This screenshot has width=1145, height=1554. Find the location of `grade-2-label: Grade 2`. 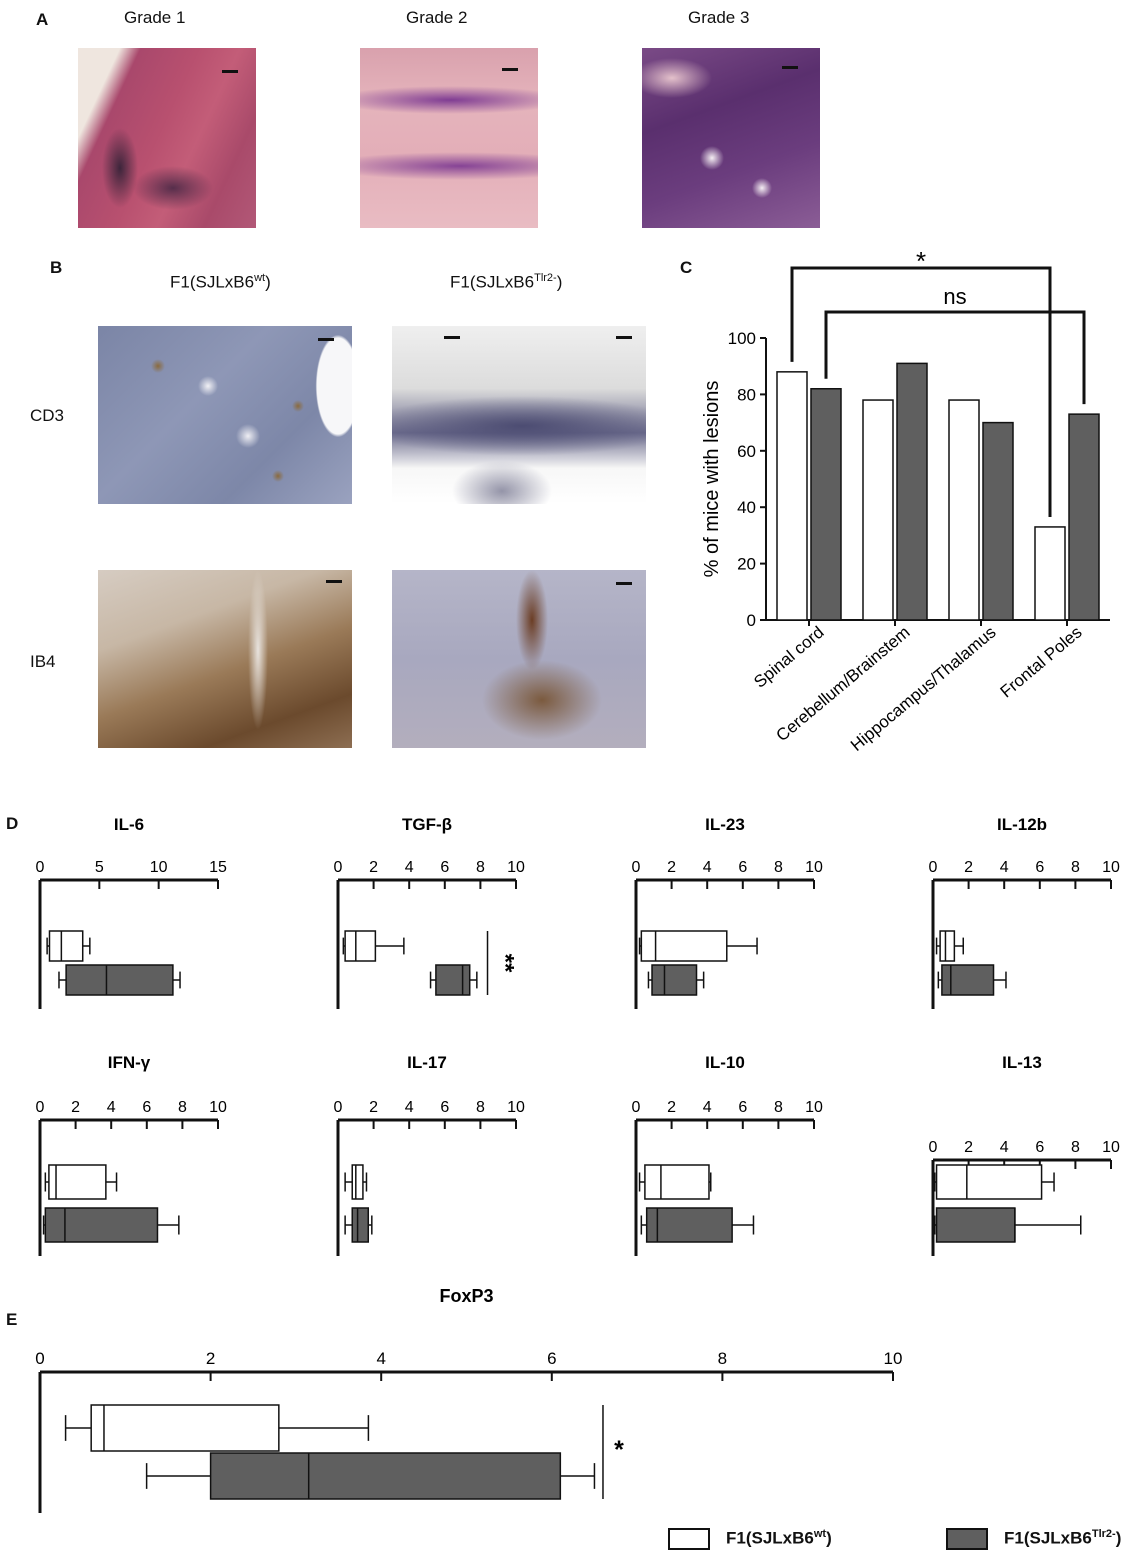

grade-2-label: Grade 2 is located at coordinates (437, 17).